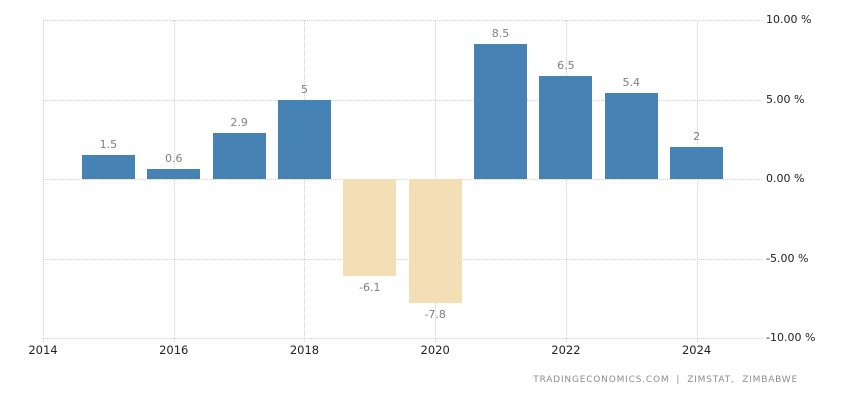 This screenshot has width=850, height=400. I want to click on x-axis-tick-label: 2018, so click(304, 350).